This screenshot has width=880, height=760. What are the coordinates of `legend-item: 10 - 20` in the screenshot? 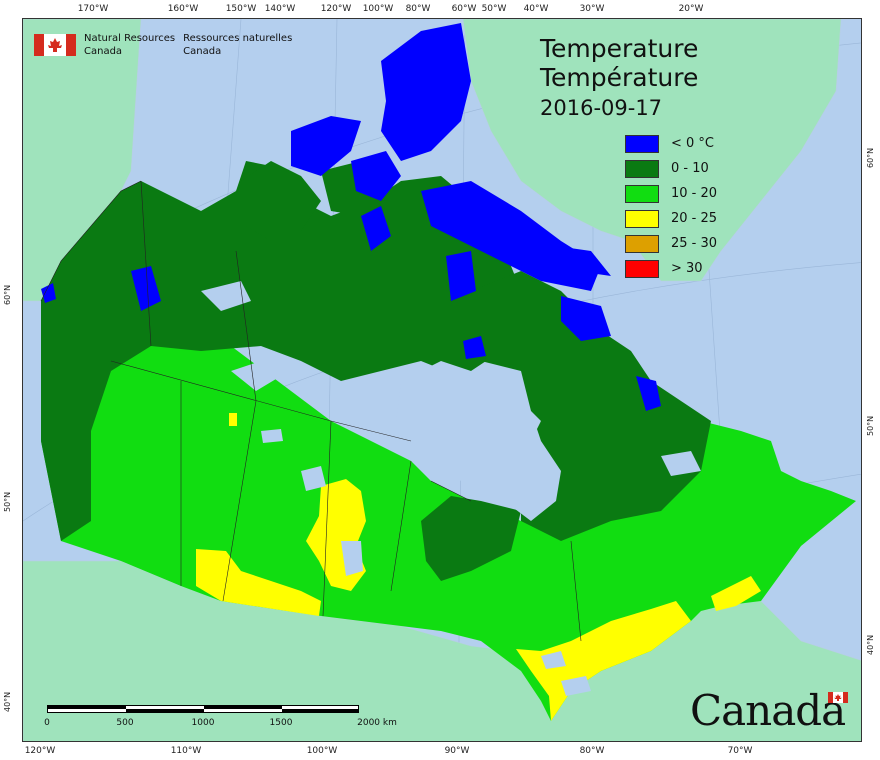 It's located at (671, 193).